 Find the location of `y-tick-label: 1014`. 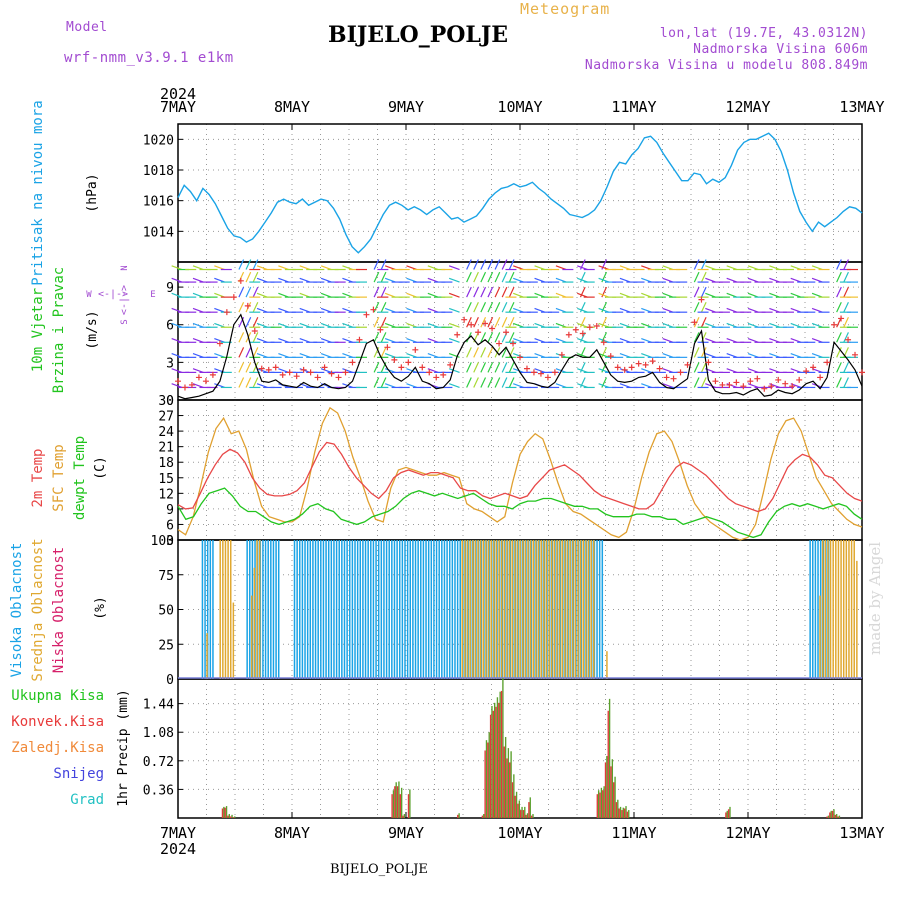

y-tick-label: 1014 is located at coordinates (158, 232).